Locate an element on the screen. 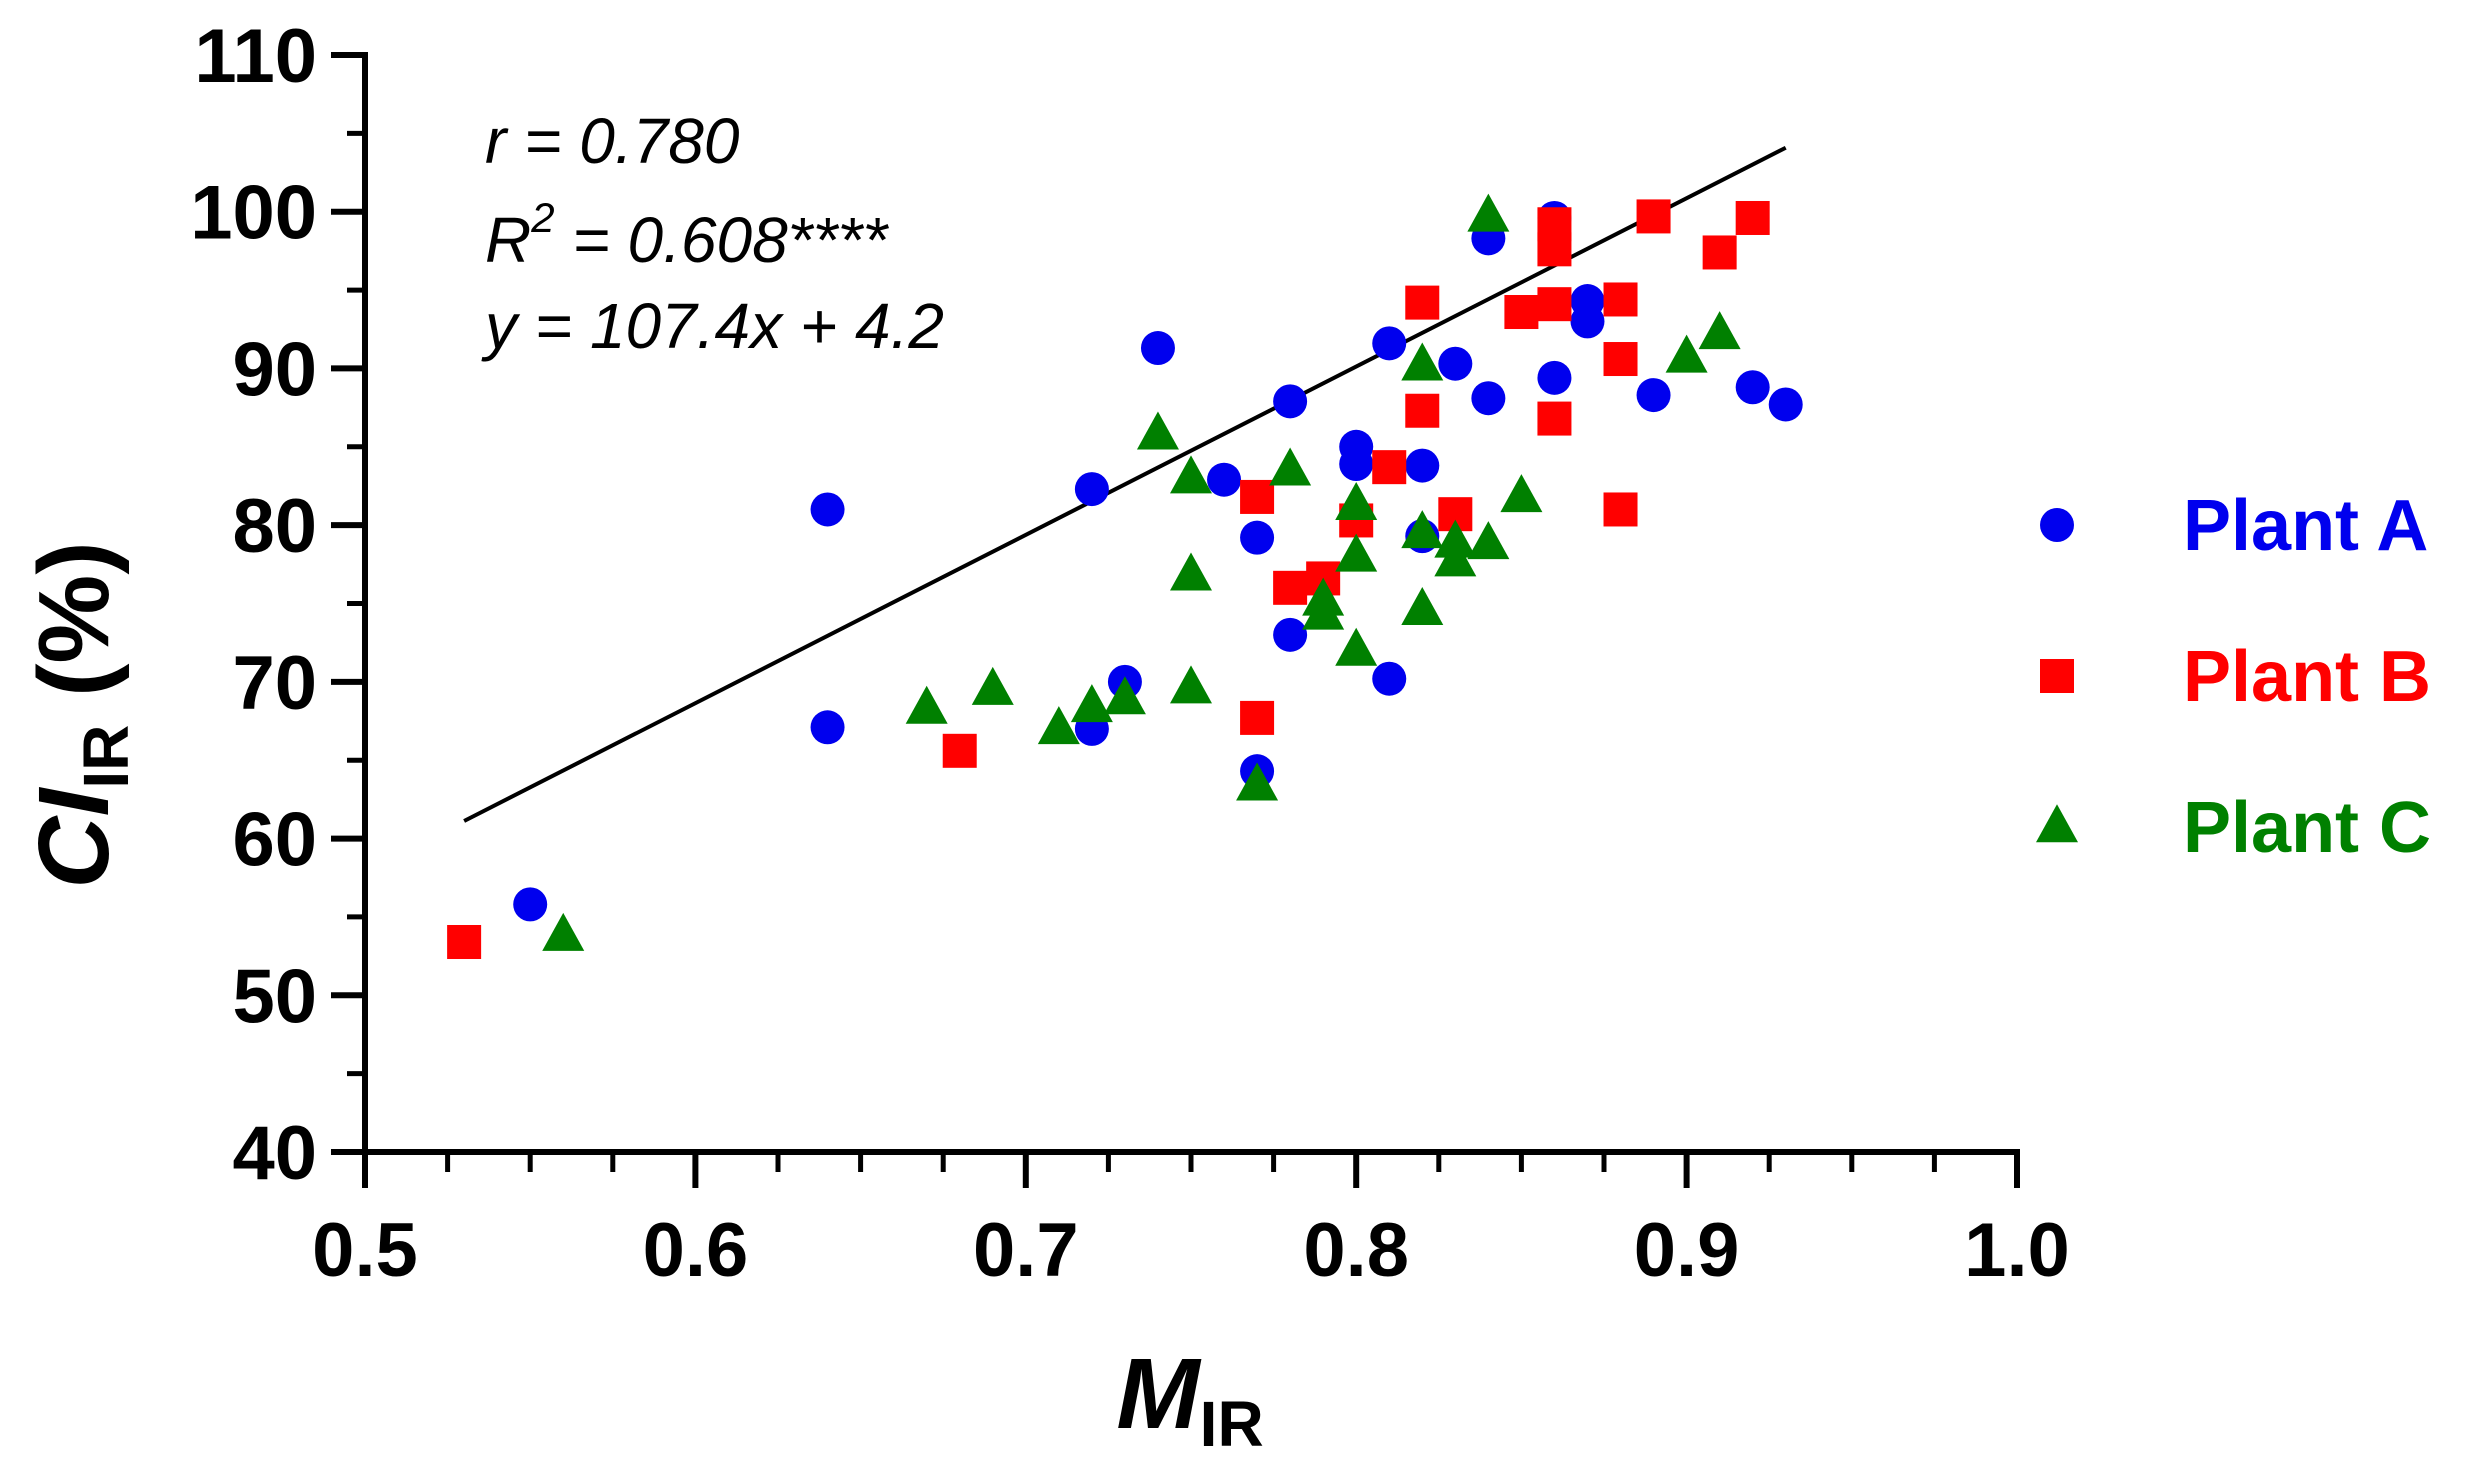 The width and height of the screenshot is (2482, 1466). y-tick-label: 110 is located at coordinates (255, 56).